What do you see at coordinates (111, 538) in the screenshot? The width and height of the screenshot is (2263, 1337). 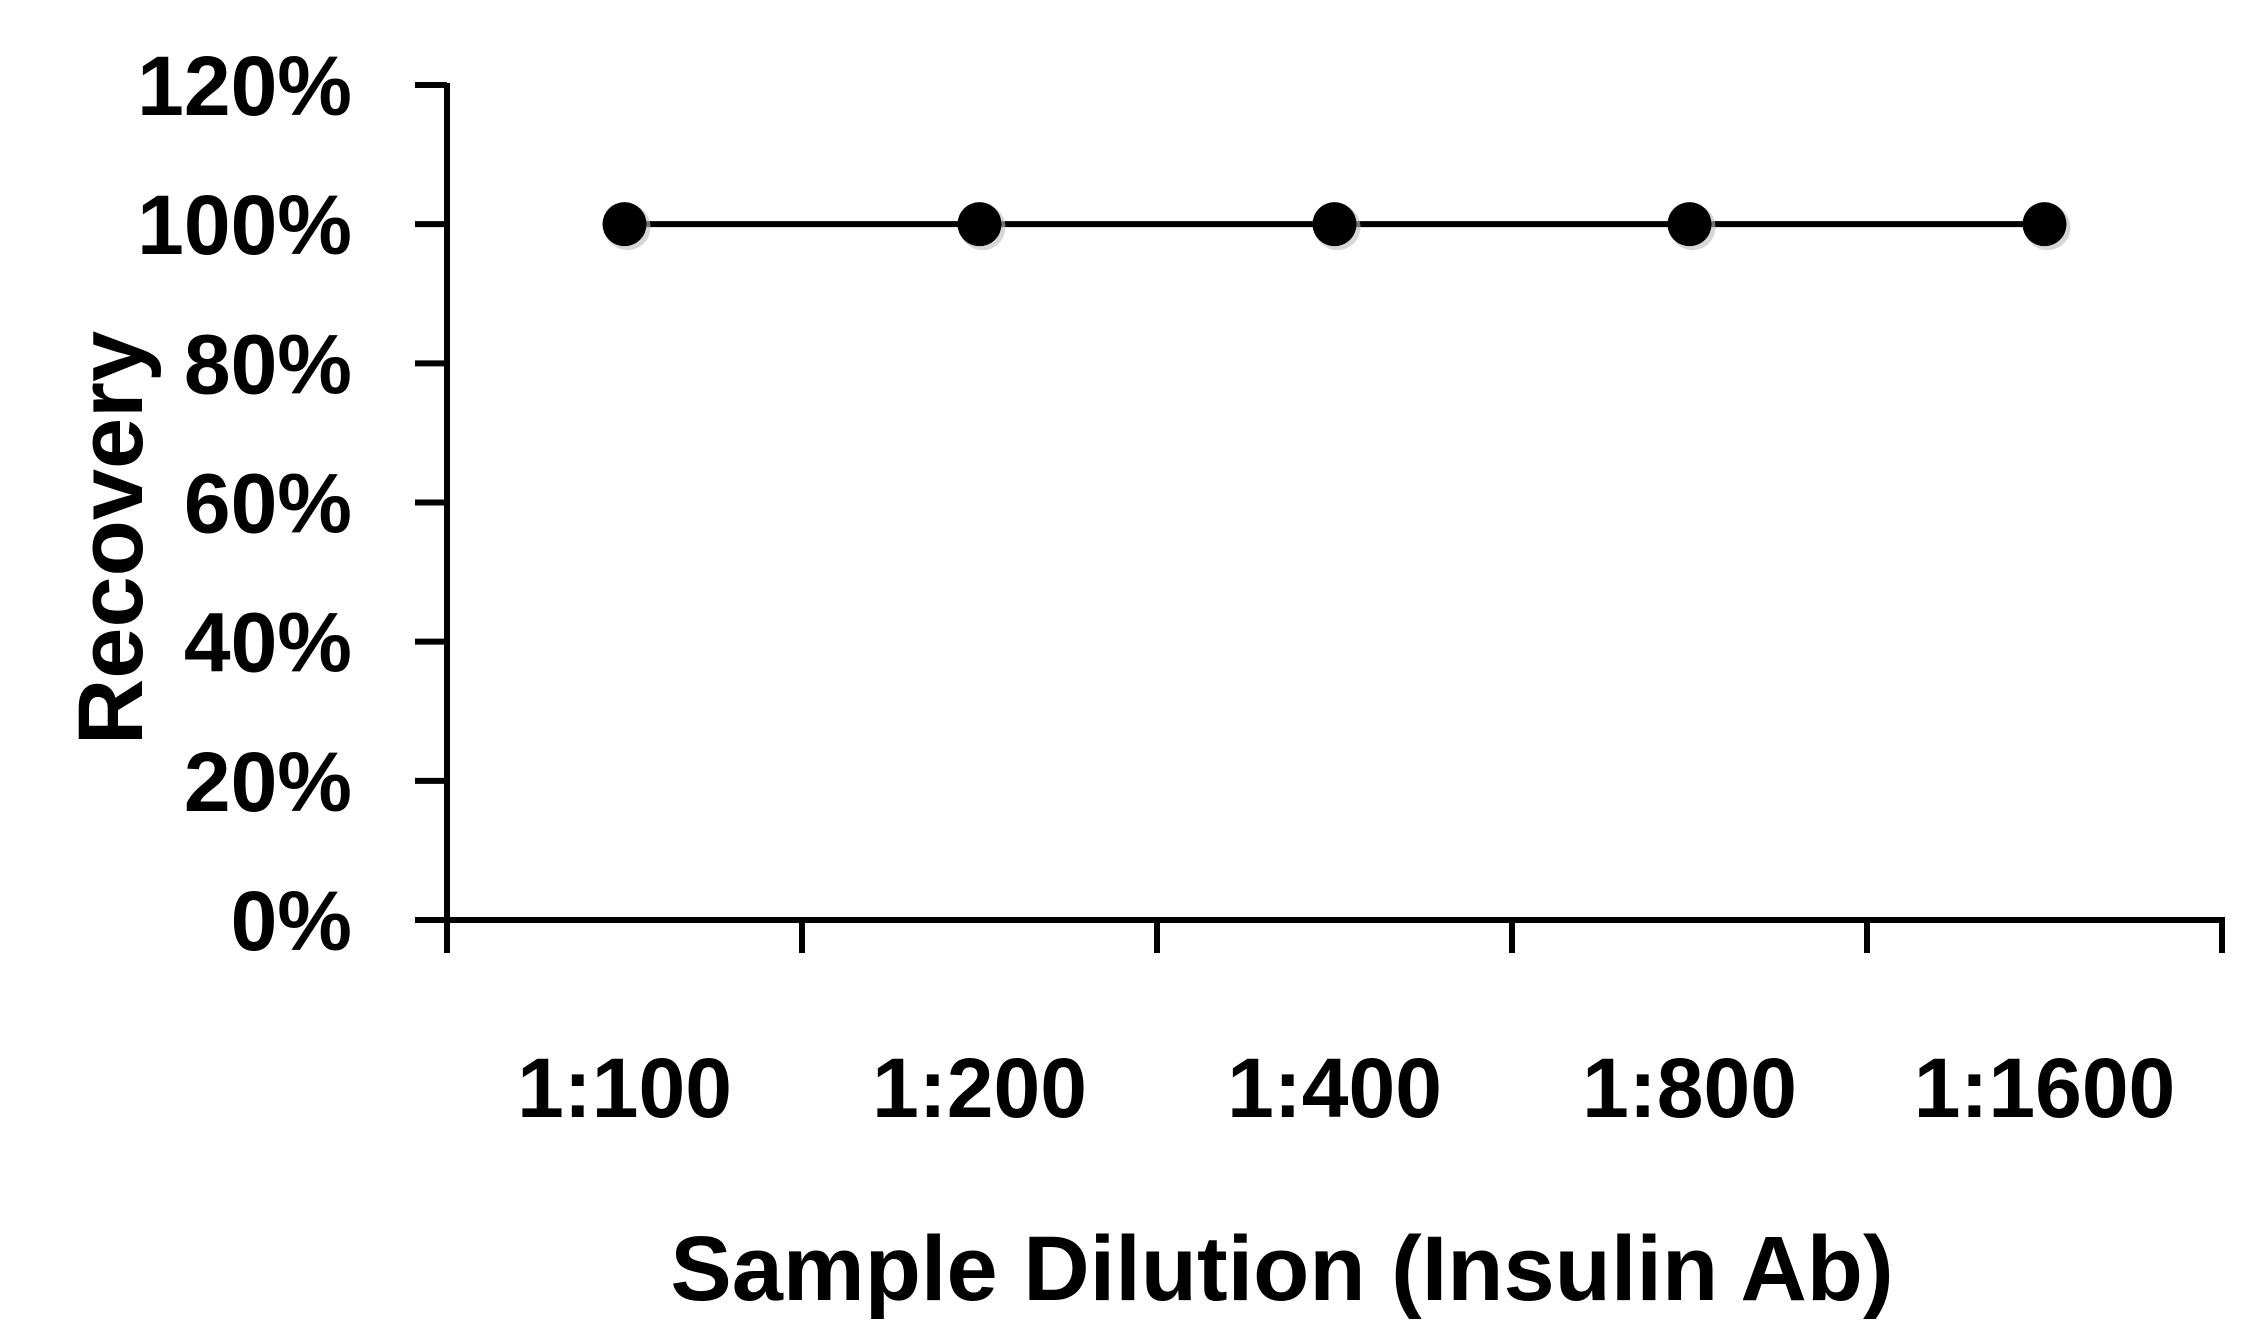 I see `y-axis-title: Recovery` at bounding box center [111, 538].